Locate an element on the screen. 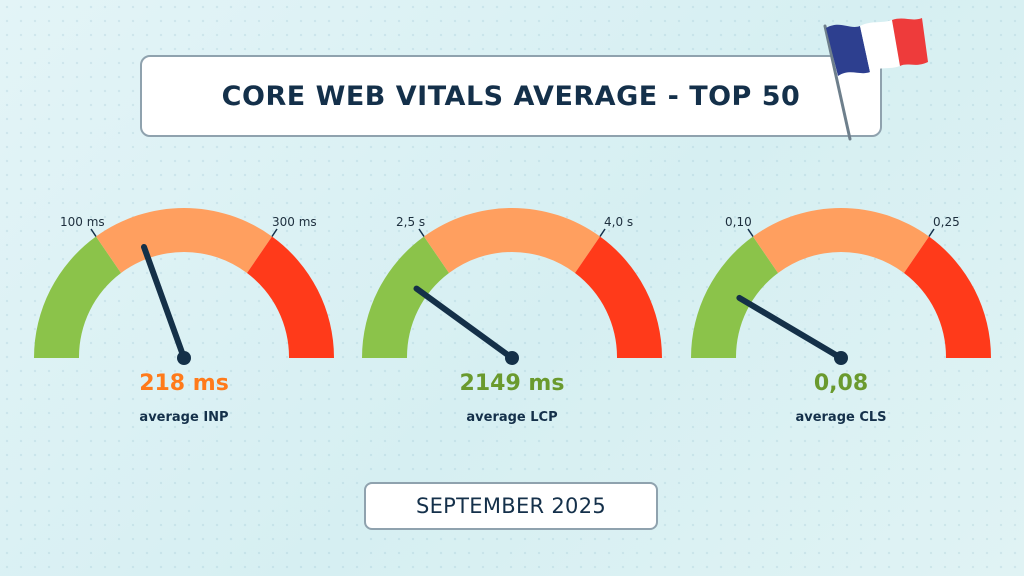  report-date: SEPTEMBER 2025 is located at coordinates (511, 506).